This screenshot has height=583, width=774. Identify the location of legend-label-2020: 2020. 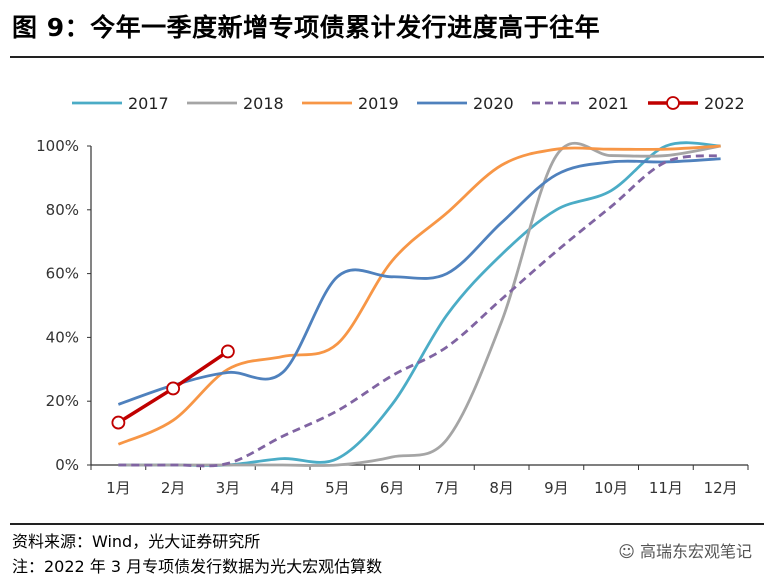
(493, 103).